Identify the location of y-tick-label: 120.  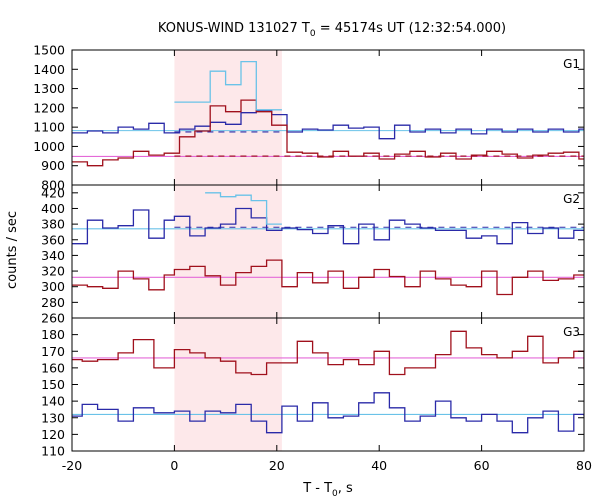
(53, 434).